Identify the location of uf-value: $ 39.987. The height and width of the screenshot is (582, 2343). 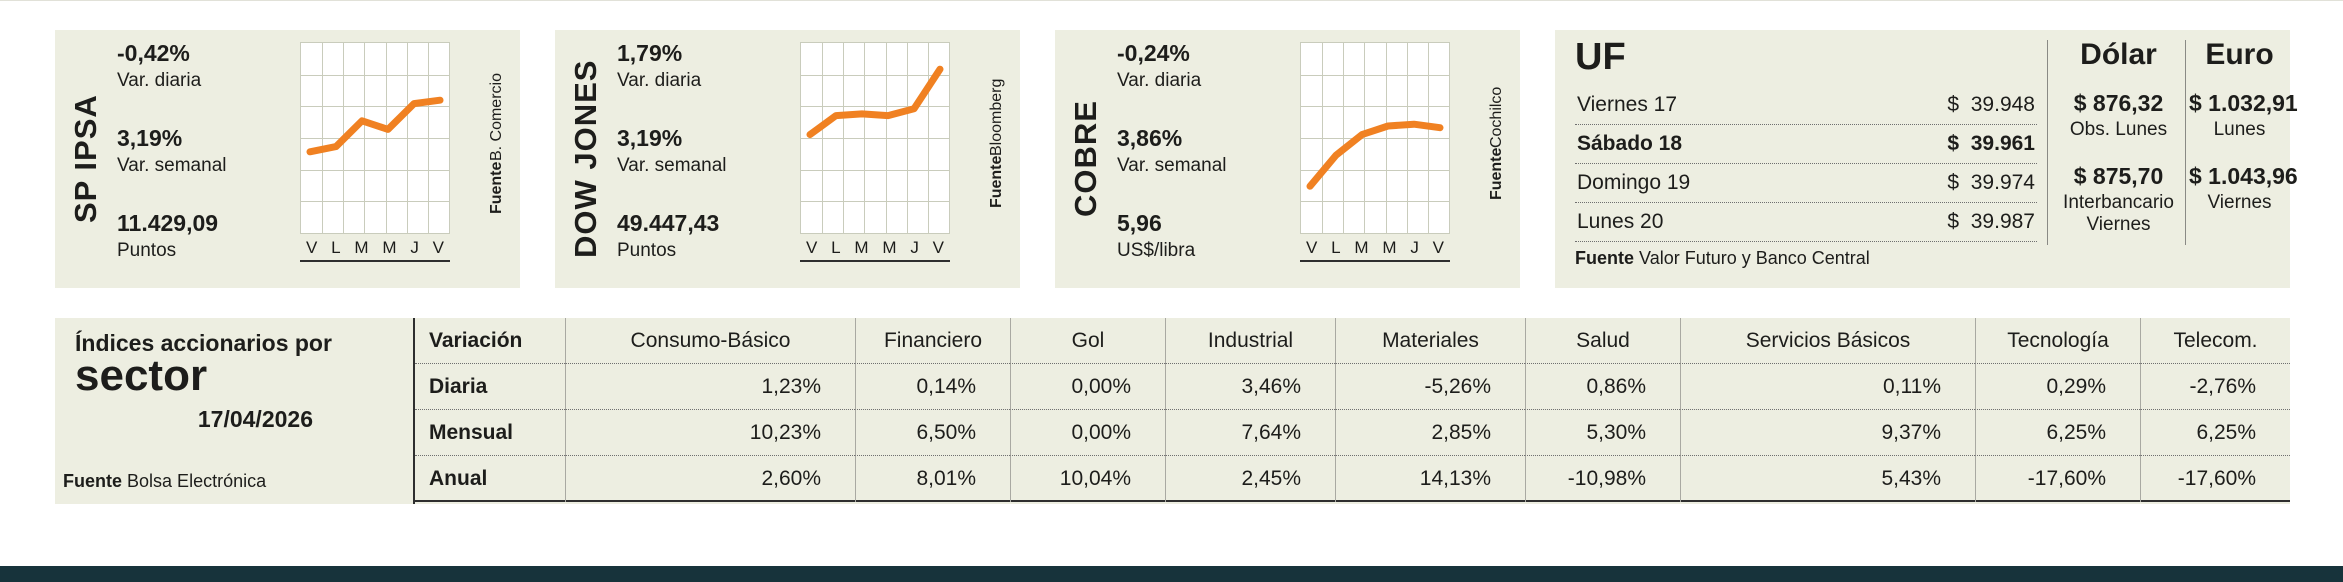
(1991, 221).